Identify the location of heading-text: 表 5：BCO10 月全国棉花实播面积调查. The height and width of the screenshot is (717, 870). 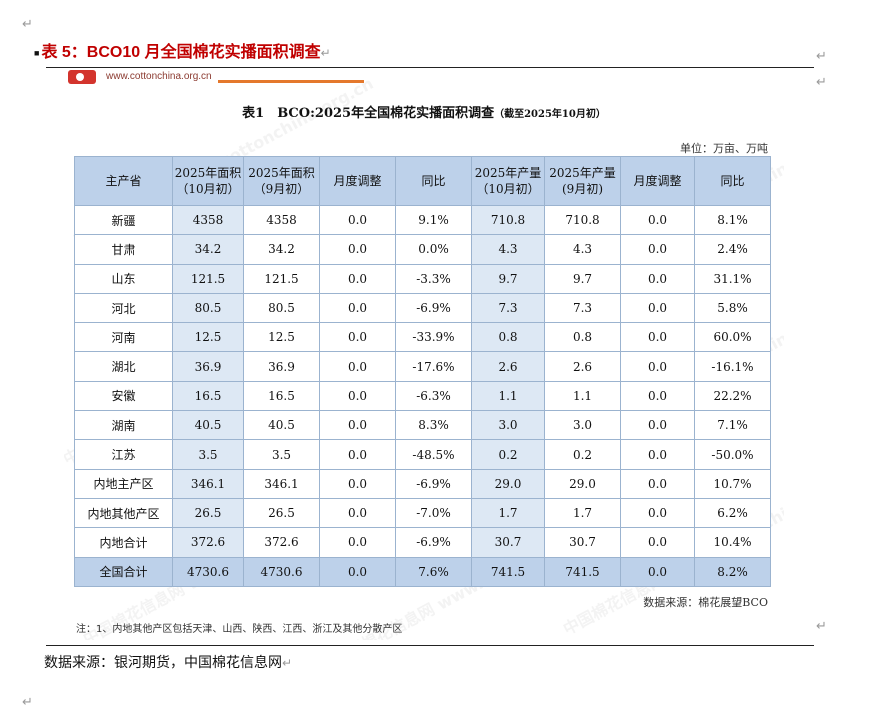
(181, 53).